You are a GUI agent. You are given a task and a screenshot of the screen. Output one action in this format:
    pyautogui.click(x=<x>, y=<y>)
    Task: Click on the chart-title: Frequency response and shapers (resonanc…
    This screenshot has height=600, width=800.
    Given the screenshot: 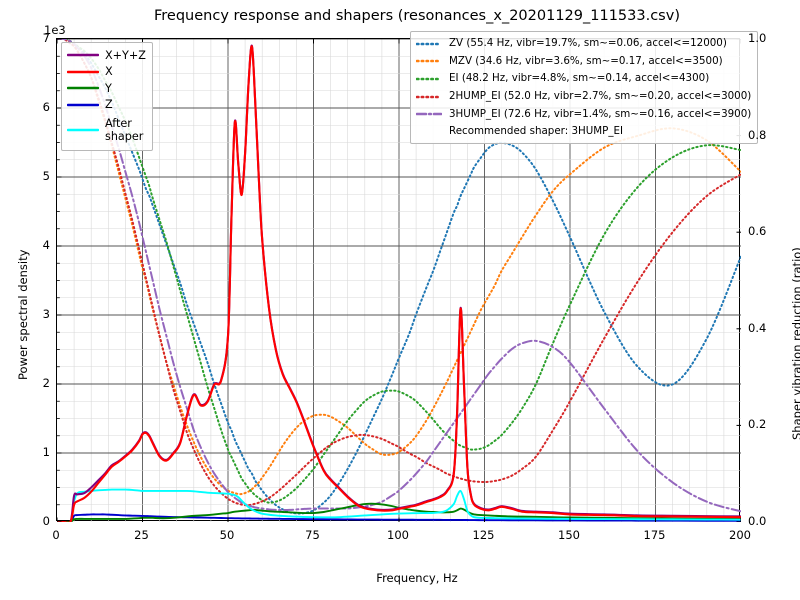 What is the action you would take?
    pyautogui.click(x=400, y=16)
    